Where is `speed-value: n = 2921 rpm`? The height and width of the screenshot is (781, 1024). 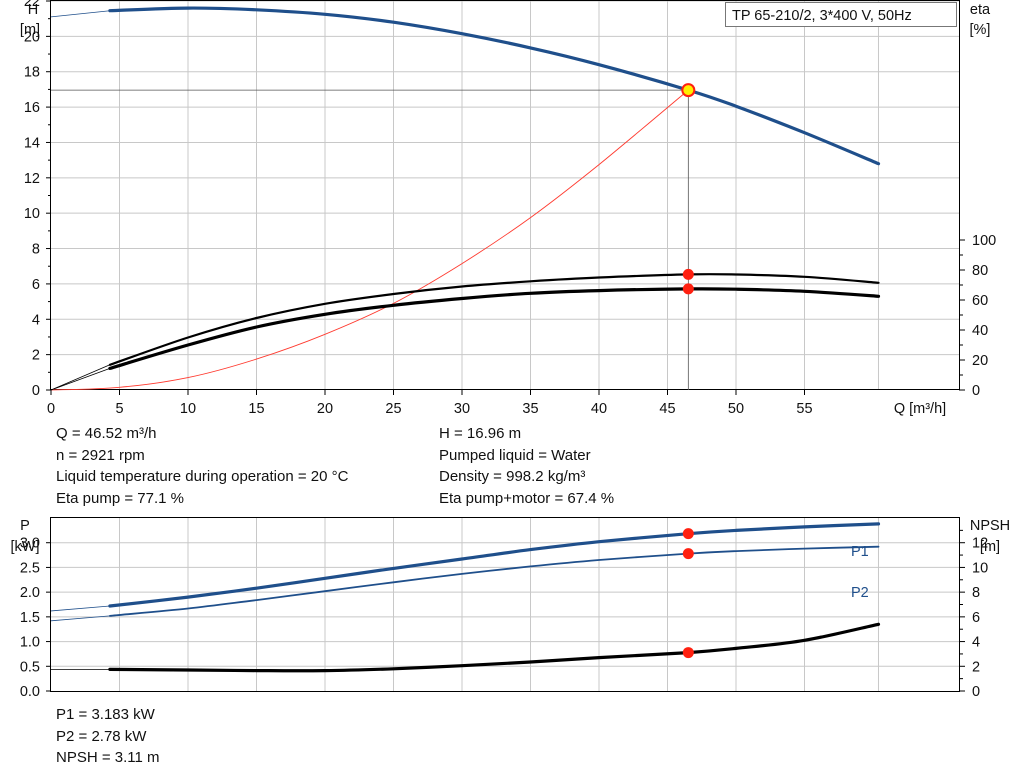 speed-value: n = 2921 rpm is located at coordinates (100, 455).